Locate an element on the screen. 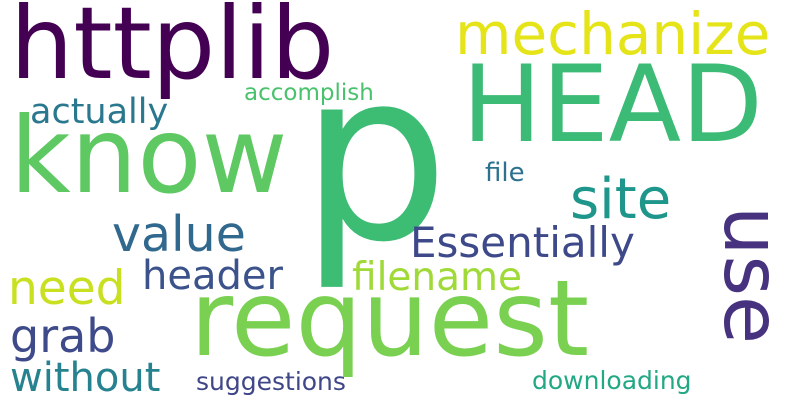 The width and height of the screenshot is (800, 400). word-downloading: downloading is located at coordinates (612, 380).